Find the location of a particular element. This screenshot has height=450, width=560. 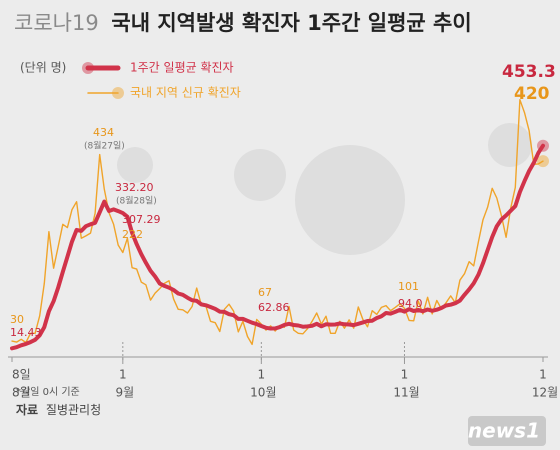

value-label: 453.3 is located at coordinates (529, 72).